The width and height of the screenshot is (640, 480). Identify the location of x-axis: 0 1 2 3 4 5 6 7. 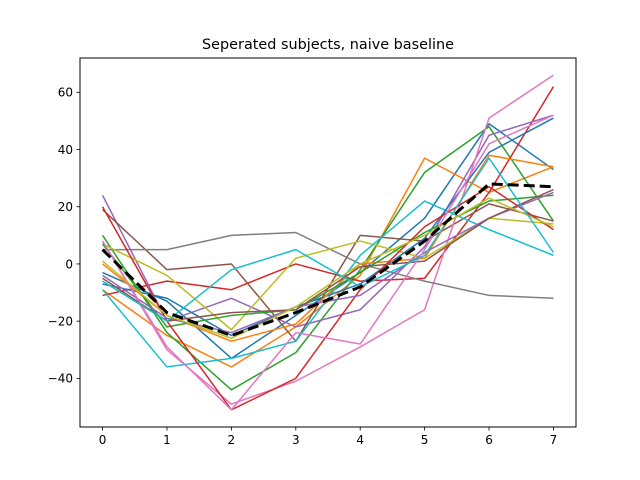
(328, 437).